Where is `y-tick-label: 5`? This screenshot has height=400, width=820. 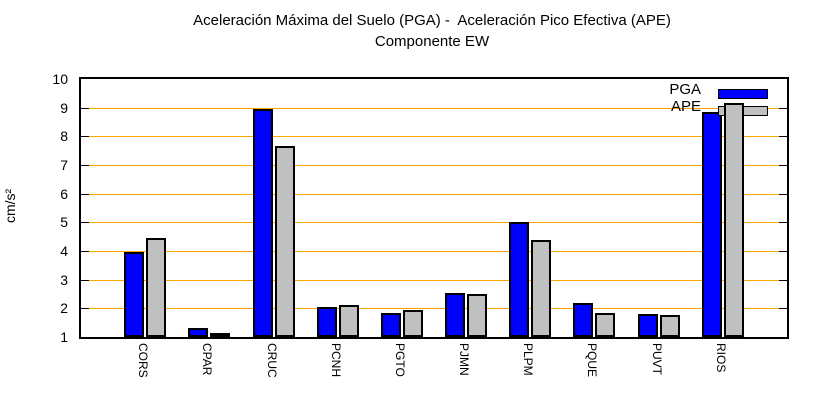
y-tick-label: 5 is located at coordinates (64, 222).